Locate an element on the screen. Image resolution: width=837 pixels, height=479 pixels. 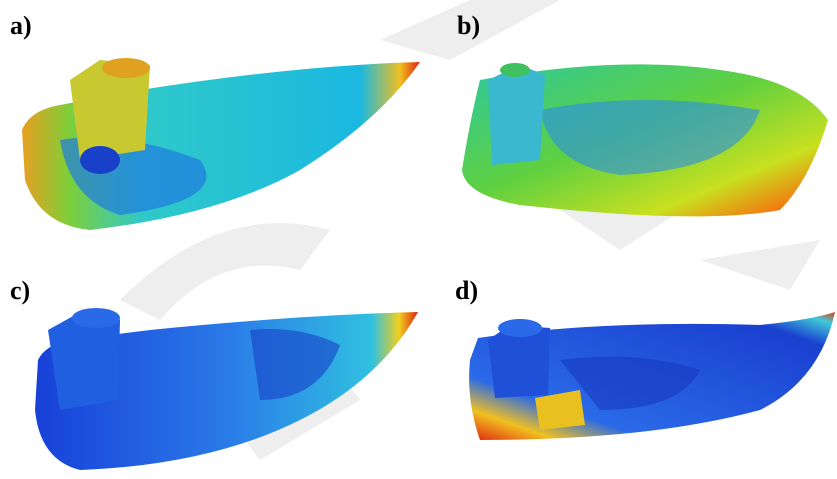
simulation-b is located at coordinates (645, 140).